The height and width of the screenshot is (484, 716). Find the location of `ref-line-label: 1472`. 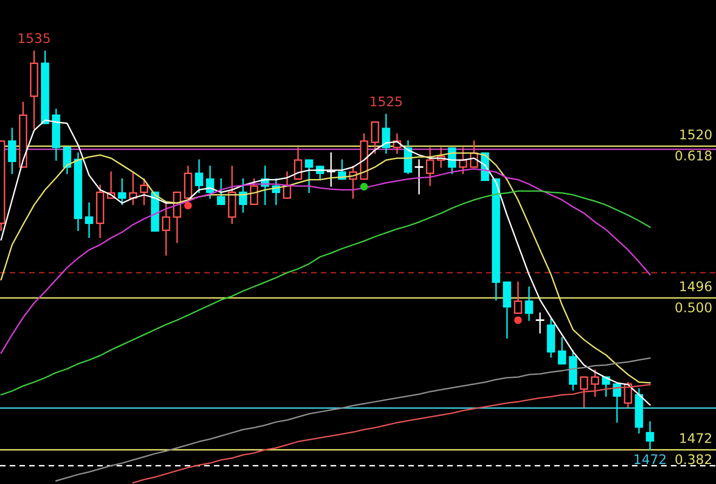

ref-line-label: 1472 is located at coordinates (696, 438).